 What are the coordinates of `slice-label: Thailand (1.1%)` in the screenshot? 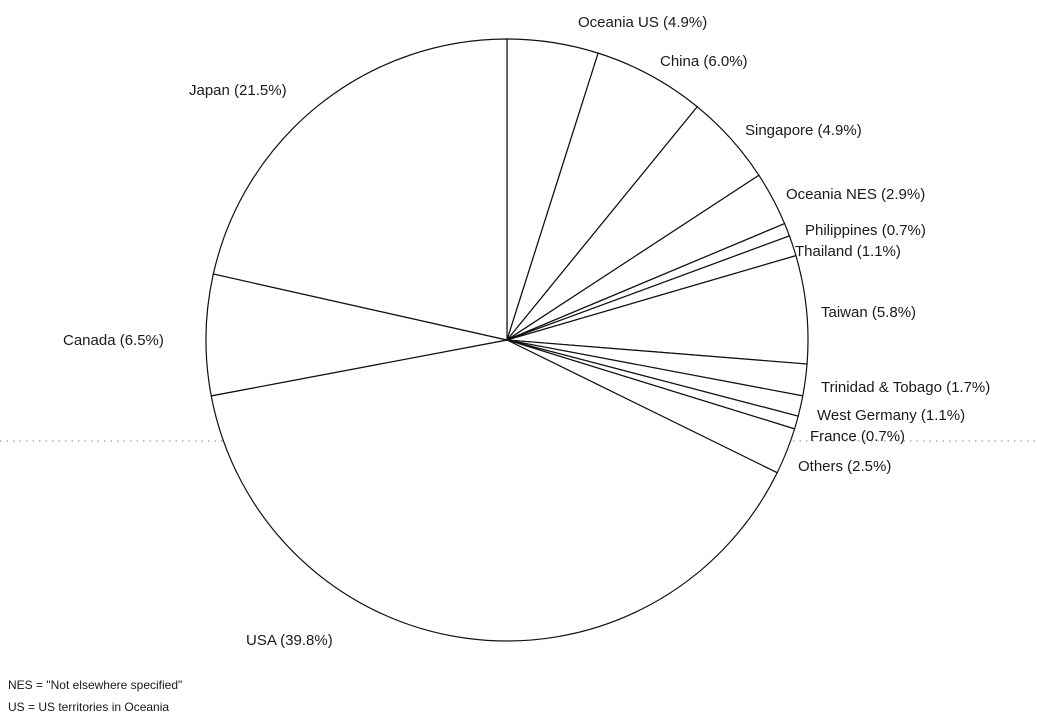 It's located at (848, 251).